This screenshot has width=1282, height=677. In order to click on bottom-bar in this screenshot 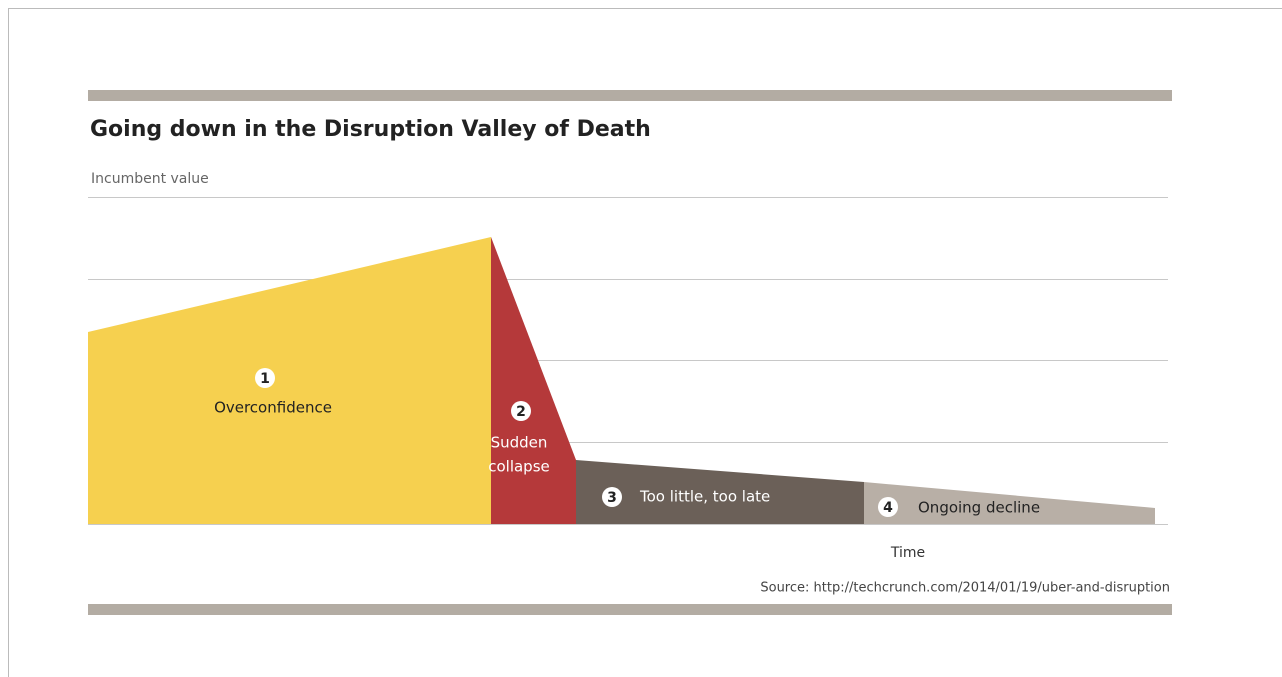, I will do `click(630, 609)`.